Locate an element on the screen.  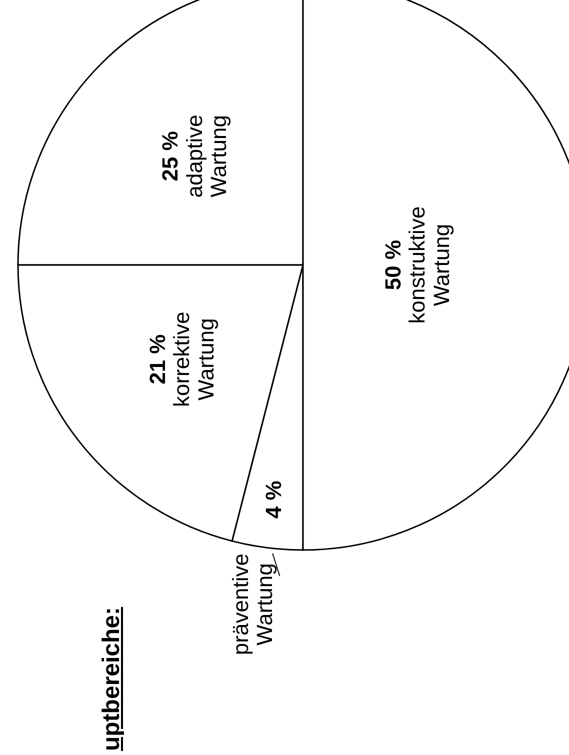
slice-label: adaptive Wartung is located at coordinates (207, 156).